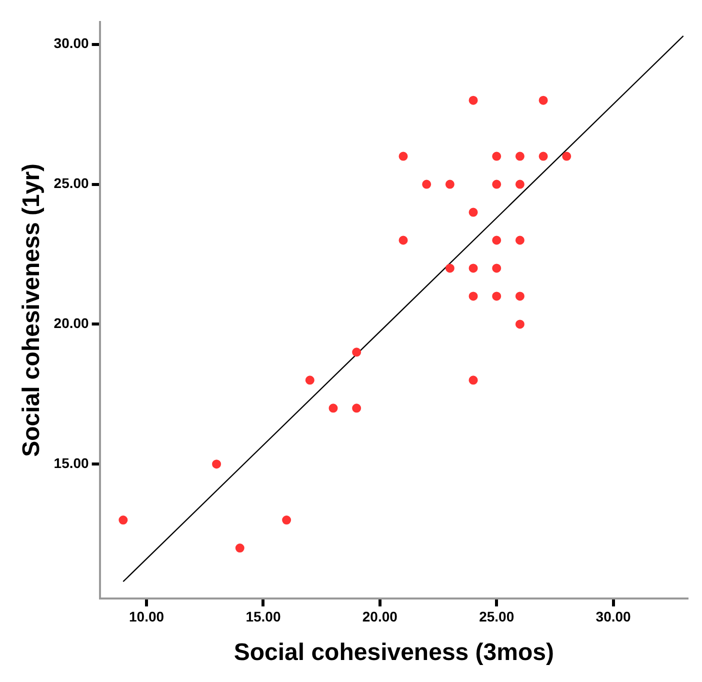  I want to click on x-tick-label: 10.00, so click(146, 616).